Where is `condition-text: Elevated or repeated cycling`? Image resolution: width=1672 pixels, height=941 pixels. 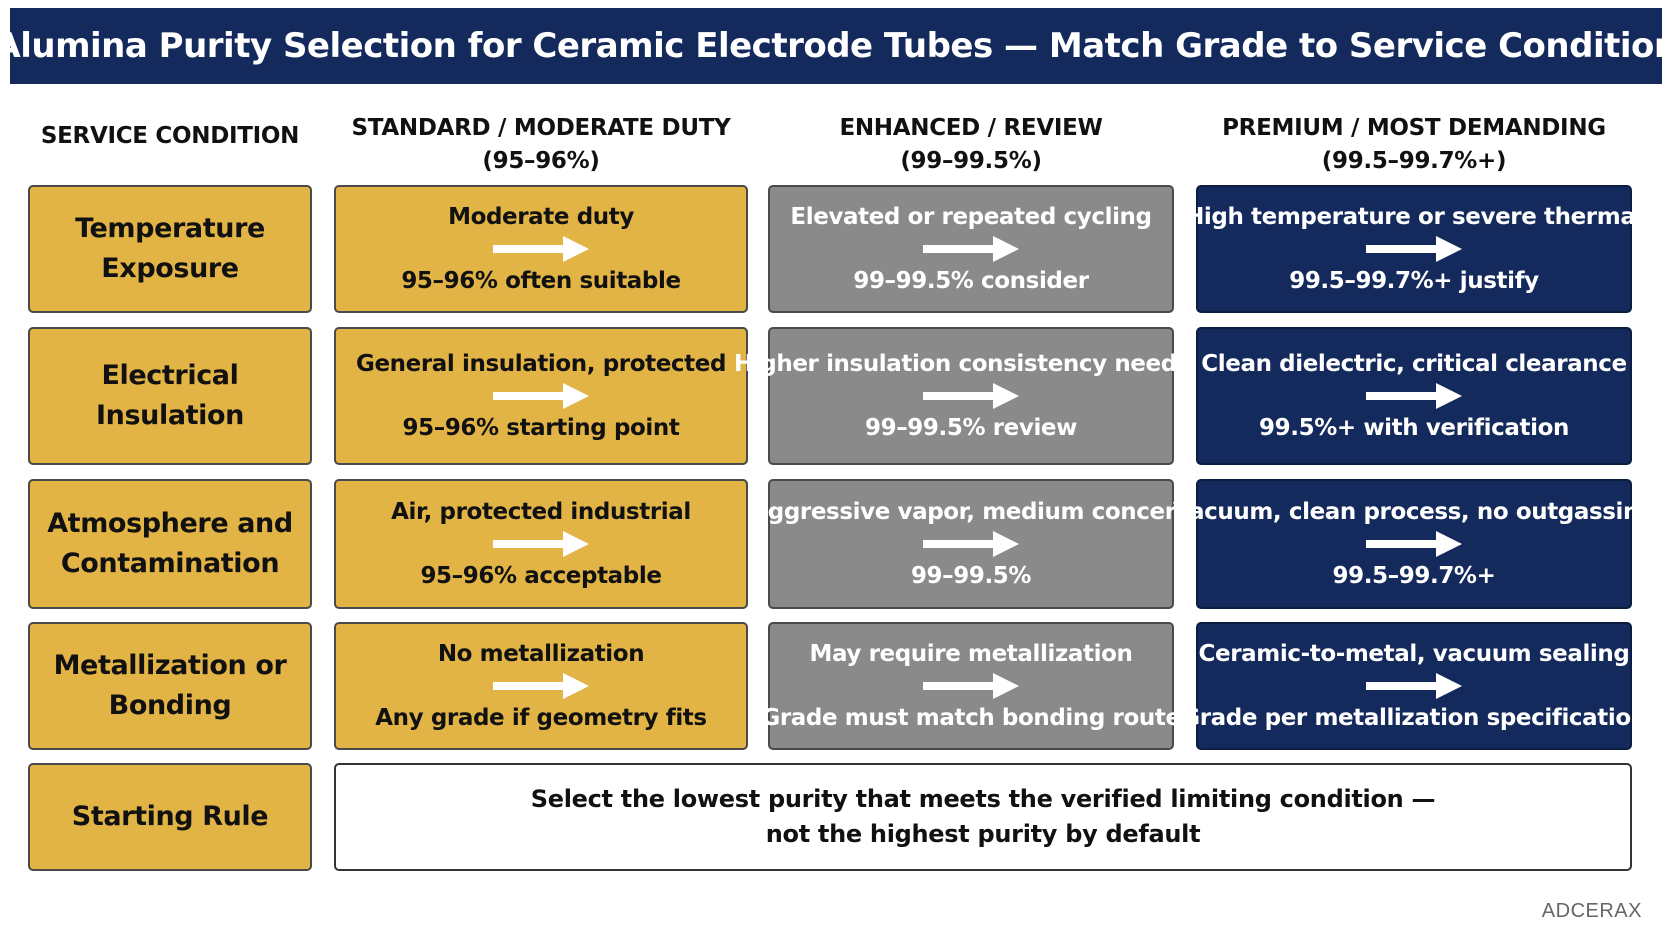
condition-text: Elevated or repeated cycling is located at coordinates (971, 217).